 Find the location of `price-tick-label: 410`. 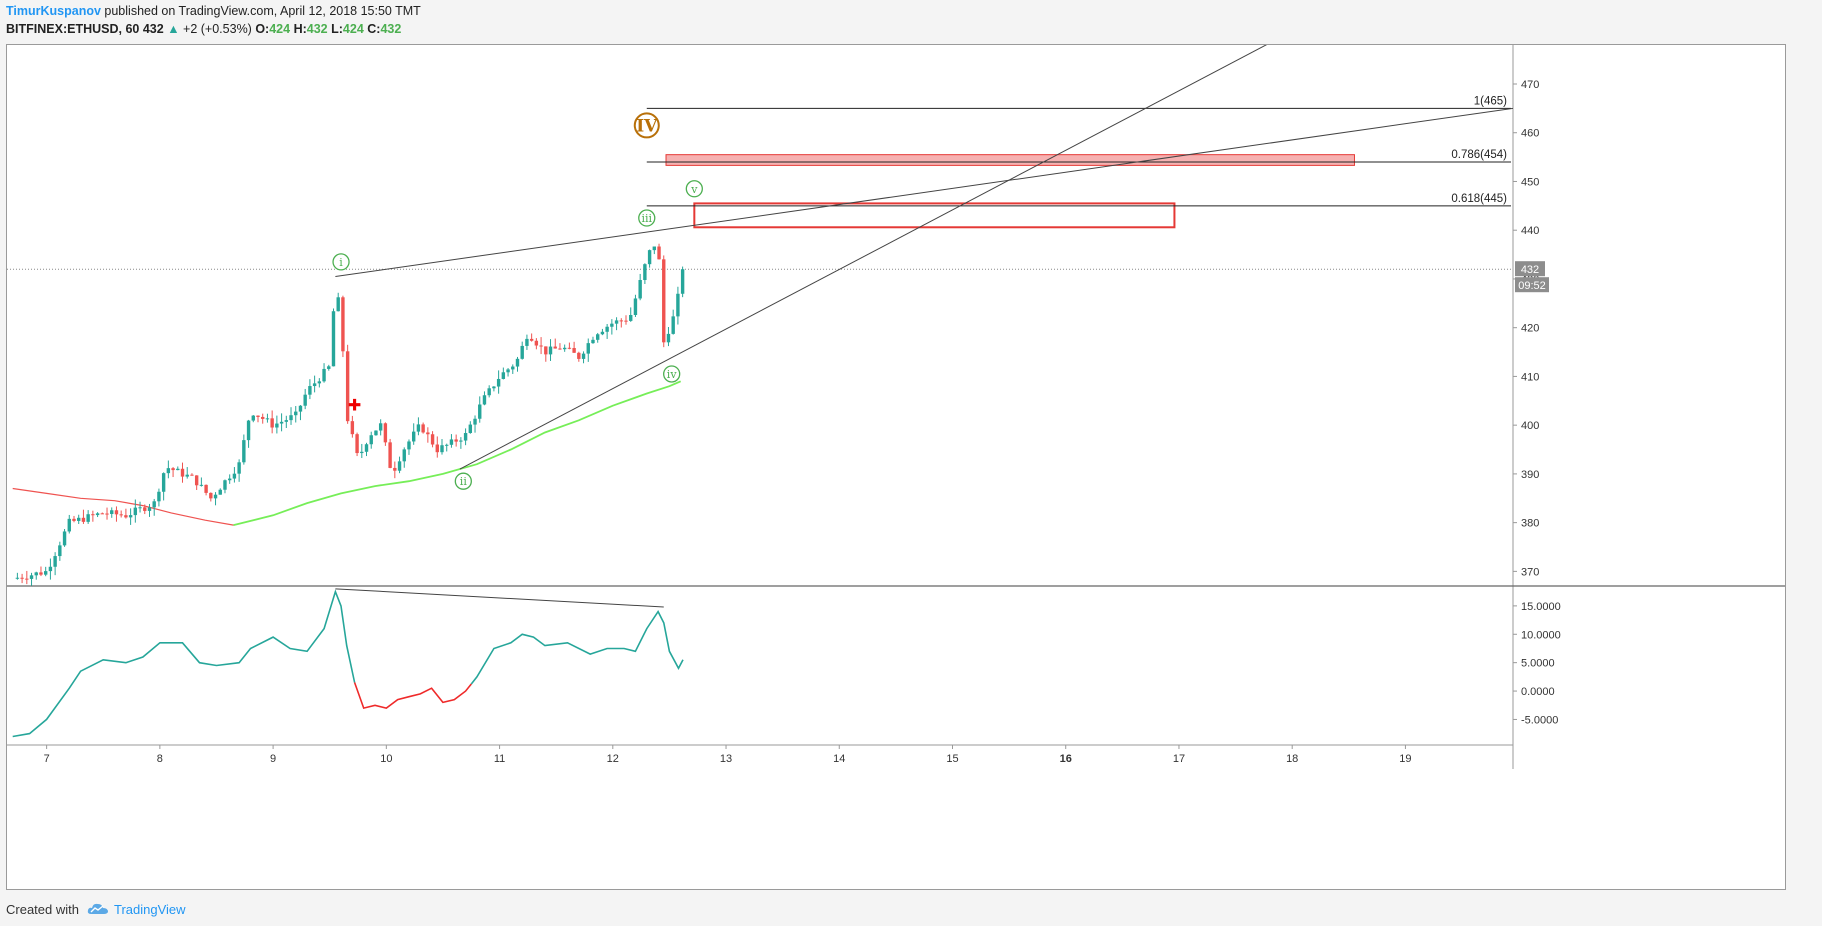

price-tick-label: 410 is located at coordinates (1530, 377).